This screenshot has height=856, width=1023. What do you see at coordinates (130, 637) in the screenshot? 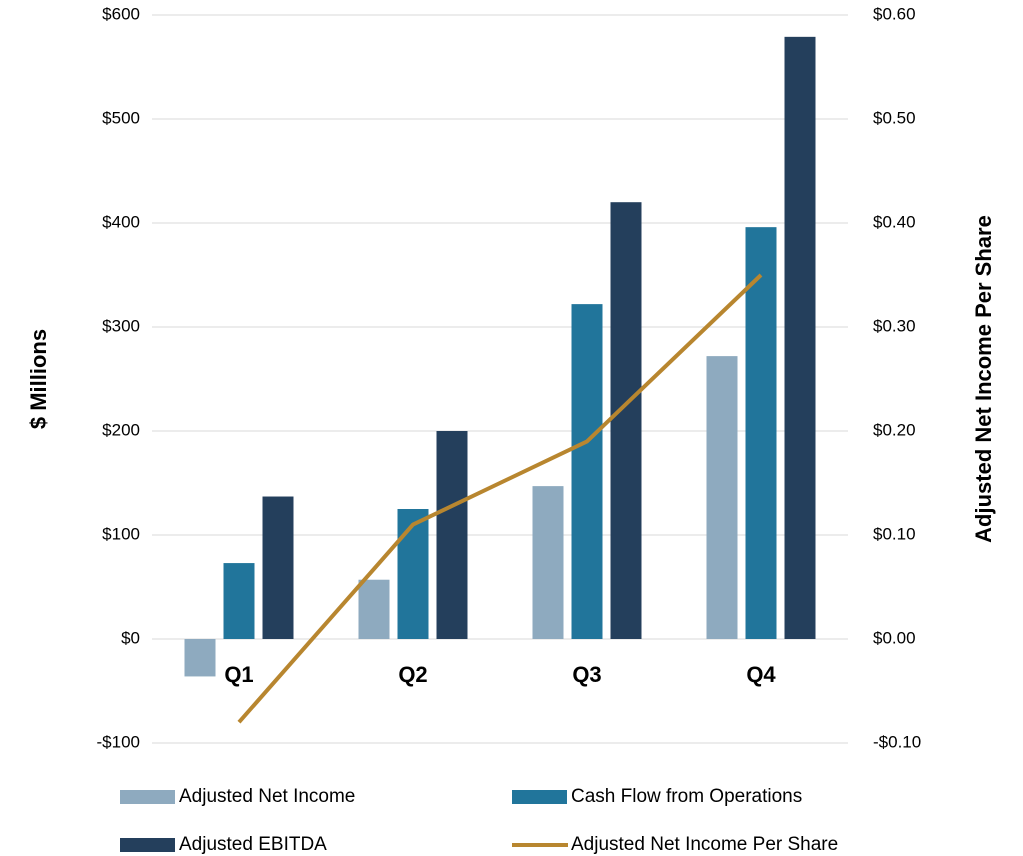
I see `y-tick-label: $0` at bounding box center [130, 637].